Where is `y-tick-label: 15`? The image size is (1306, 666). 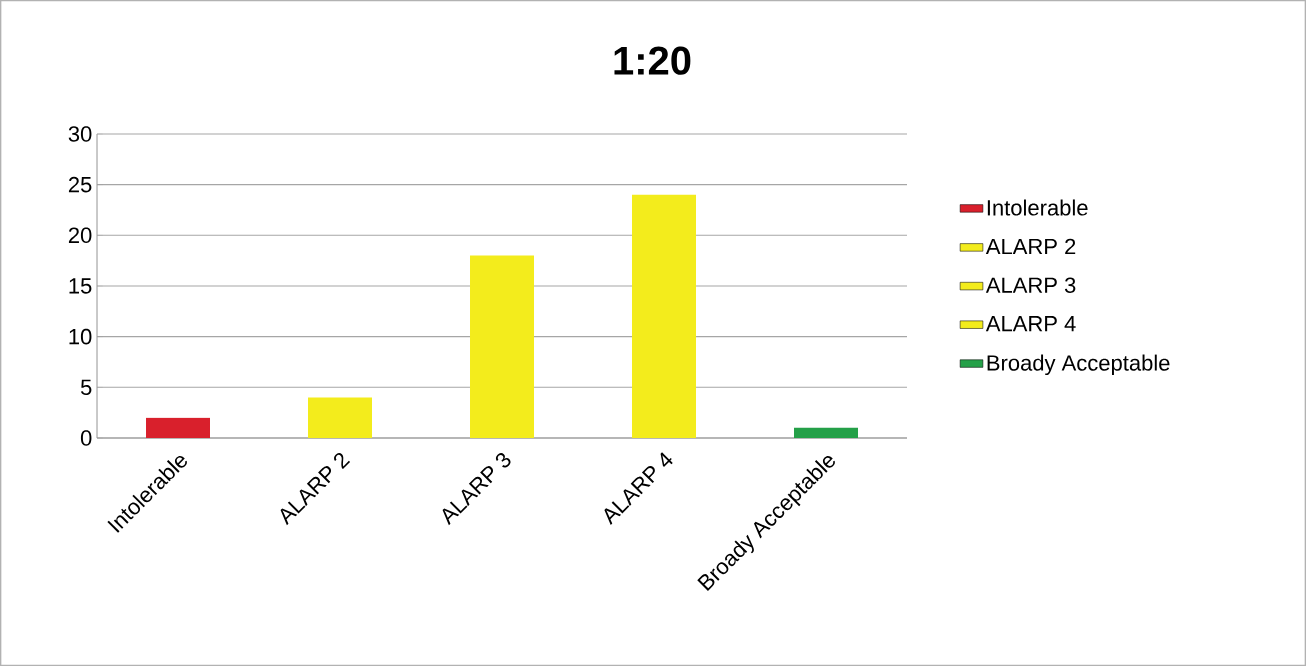 y-tick-label: 15 is located at coordinates (80, 286).